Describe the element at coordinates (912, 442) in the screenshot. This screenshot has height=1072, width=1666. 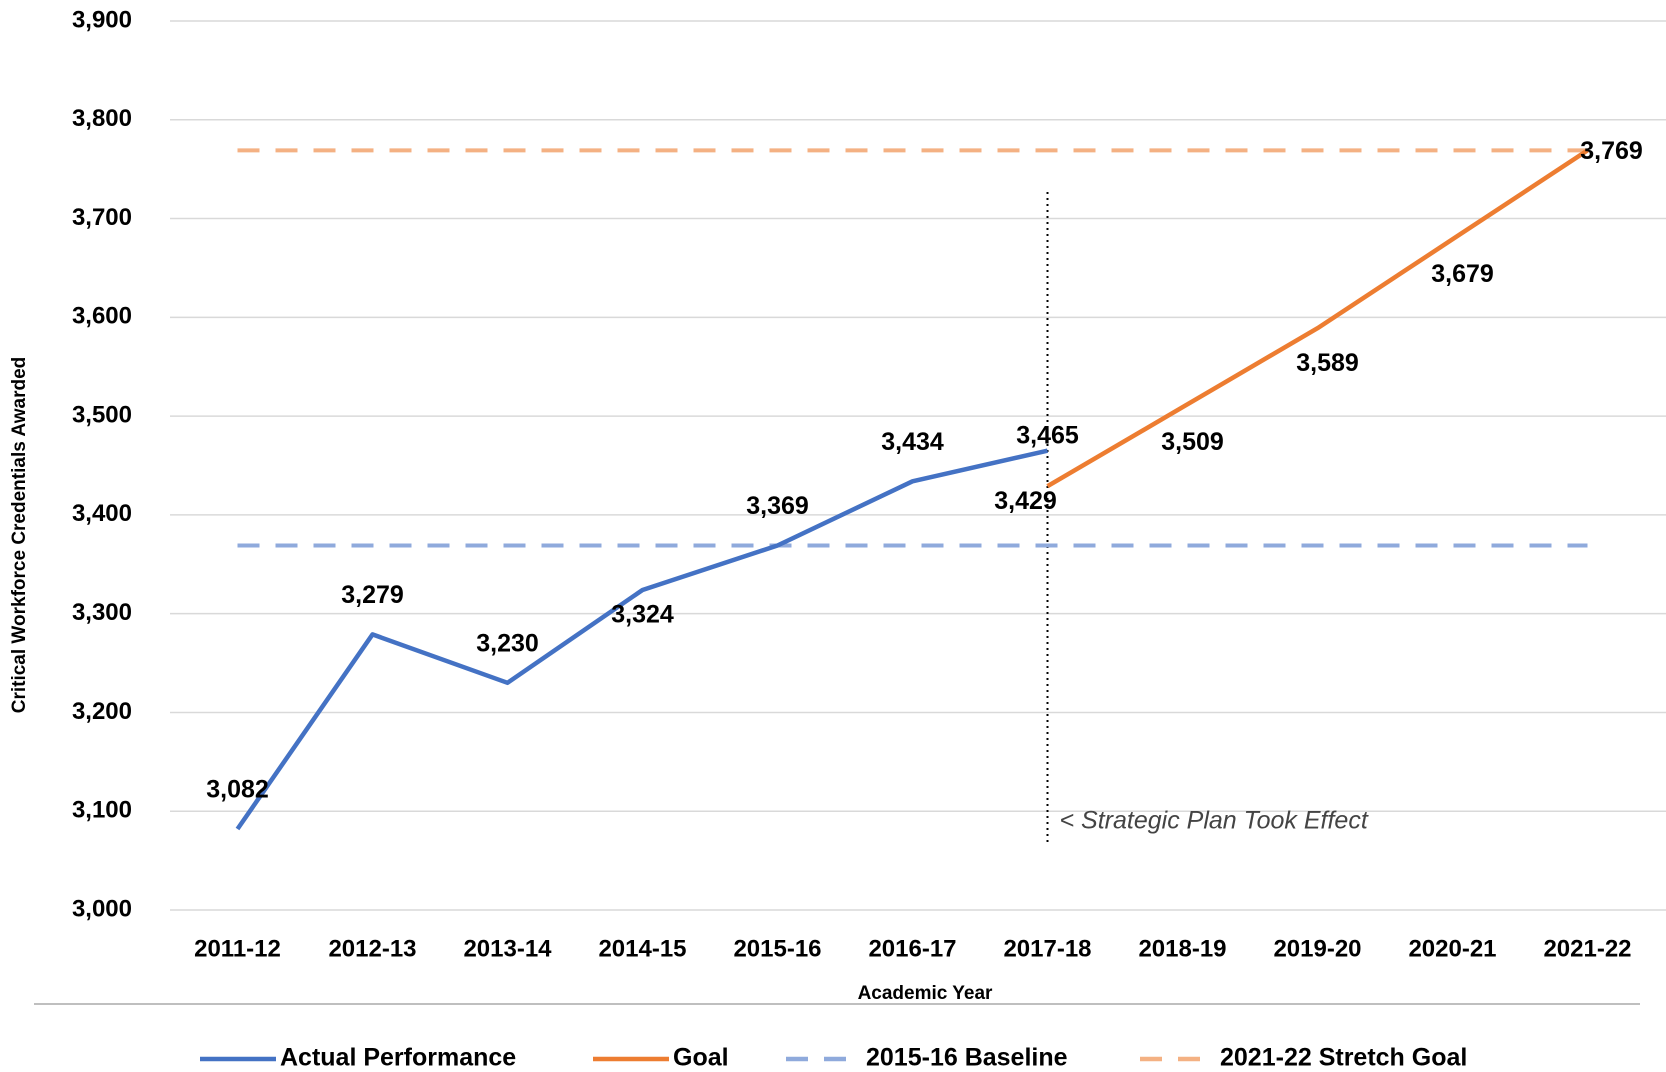
I see `data-label: 3,434` at that location.